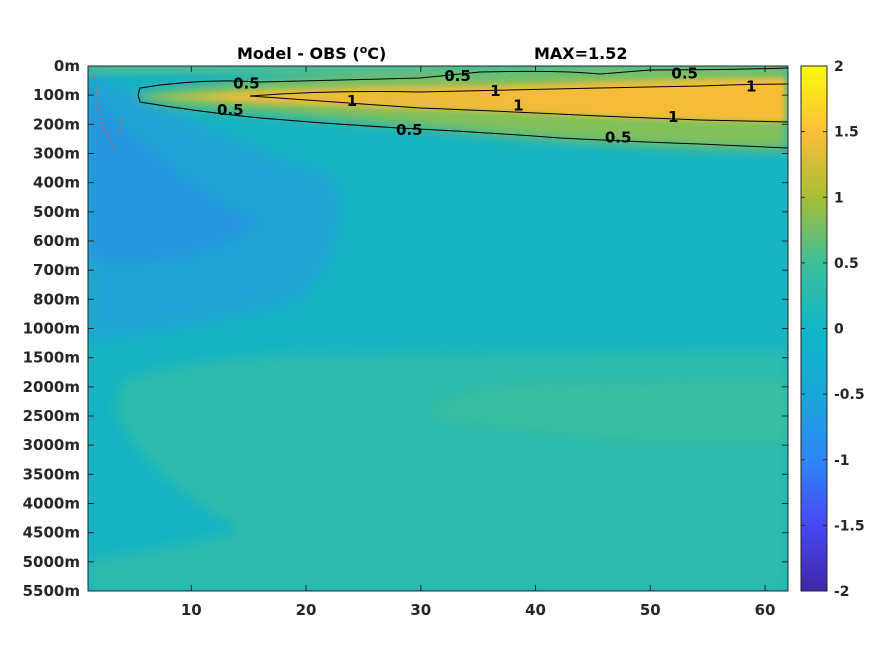 The image size is (875, 656). Describe the element at coordinates (56, 124) in the screenshot. I see `y-tick-label: 200m` at that location.